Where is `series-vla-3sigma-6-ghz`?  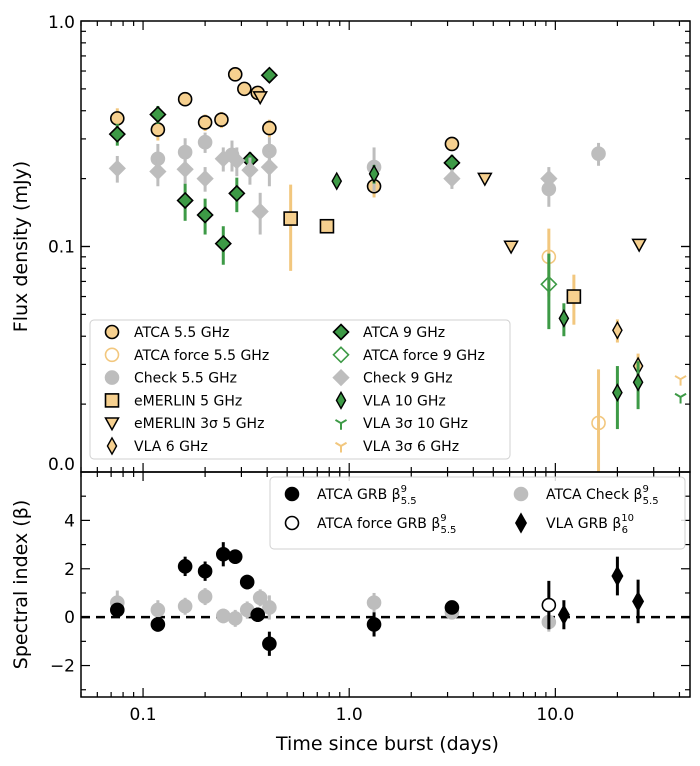 series-vla-3sigma-6-ghz is located at coordinates (680, 380).